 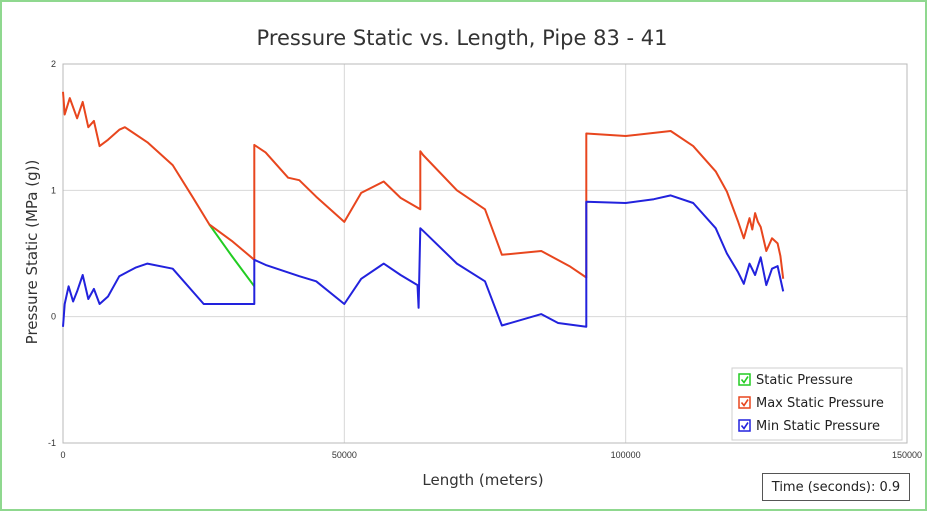 I want to click on legend-label: Max Static Pressure, so click(x=820, y=403).